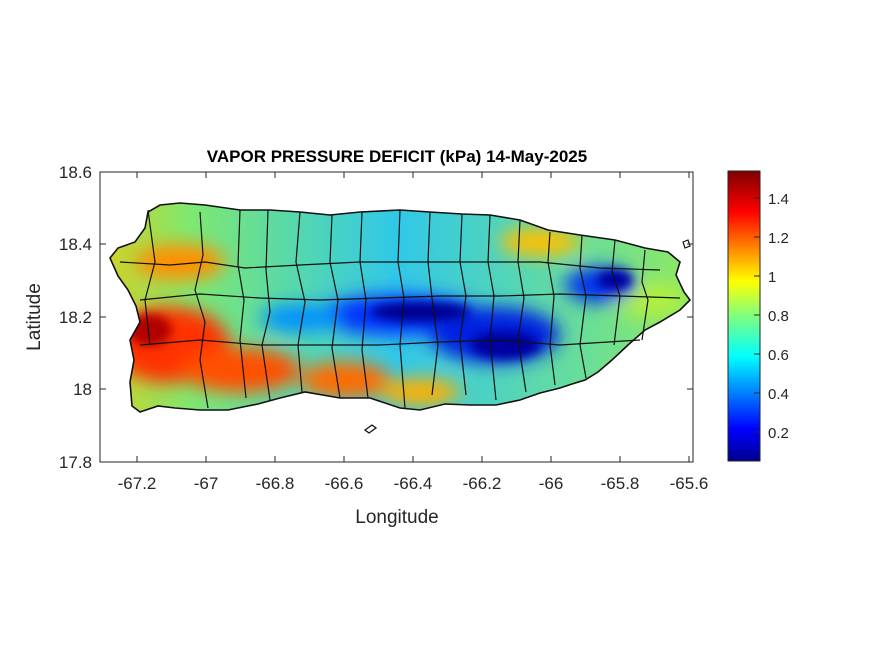 This screenshot has width=875, height=656. Describe the element at coordinates (778, 199) in the screenshot. I see `colorbar-tick-label: 1.4` at that location.